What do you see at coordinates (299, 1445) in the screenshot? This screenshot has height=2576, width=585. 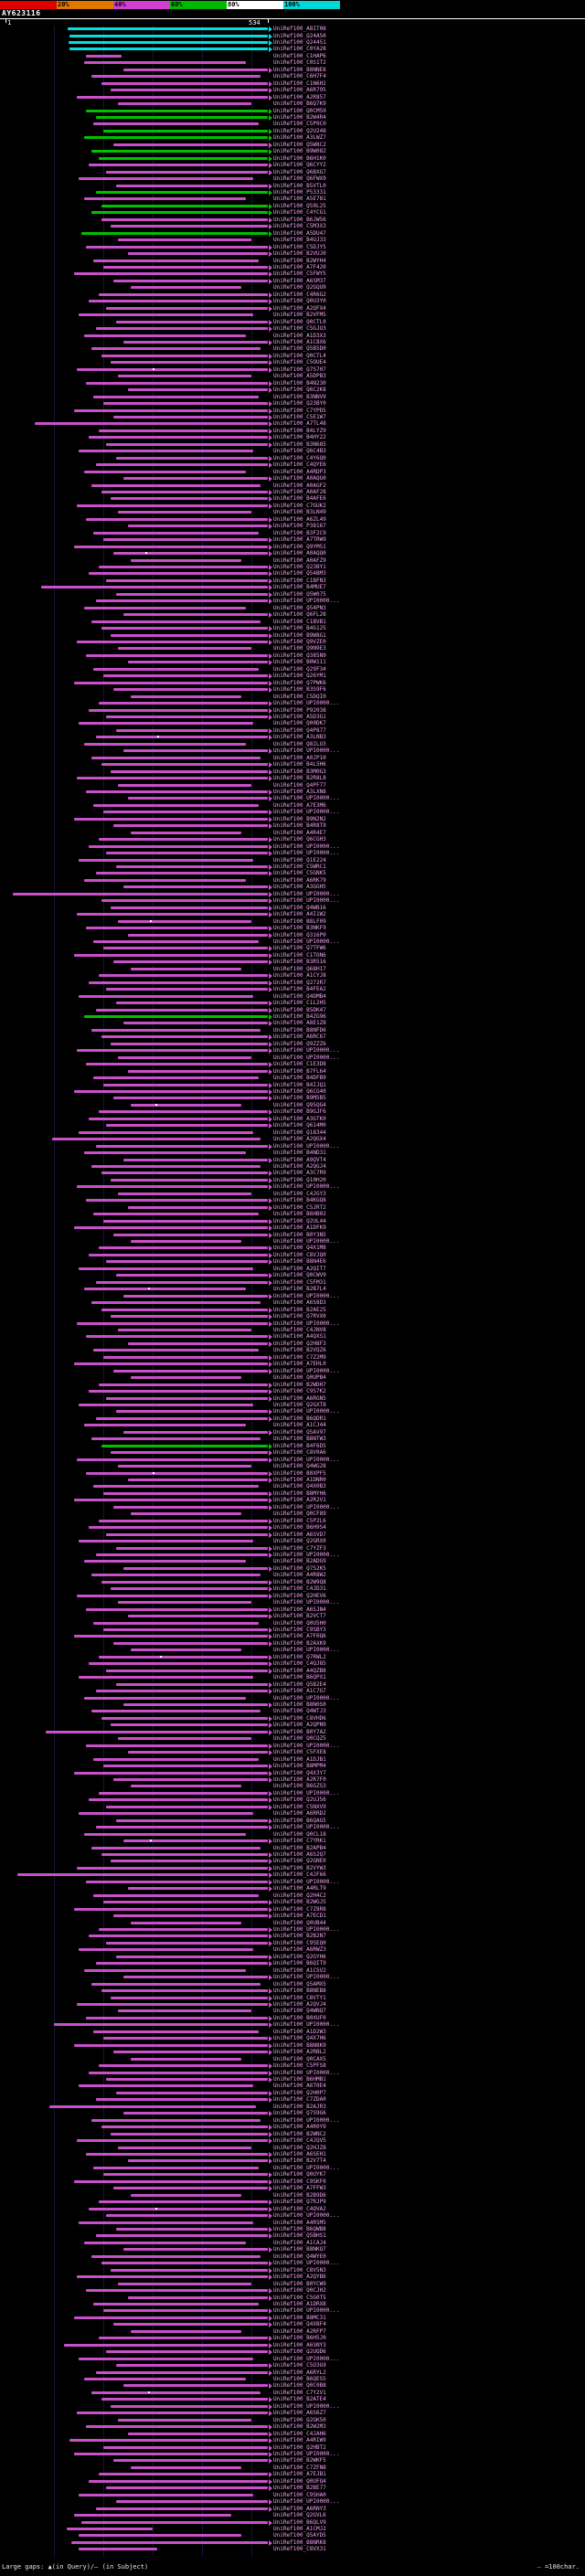 I see `hit-label: UniRef100_B4F6D5` at bounding box center [299, 1445].